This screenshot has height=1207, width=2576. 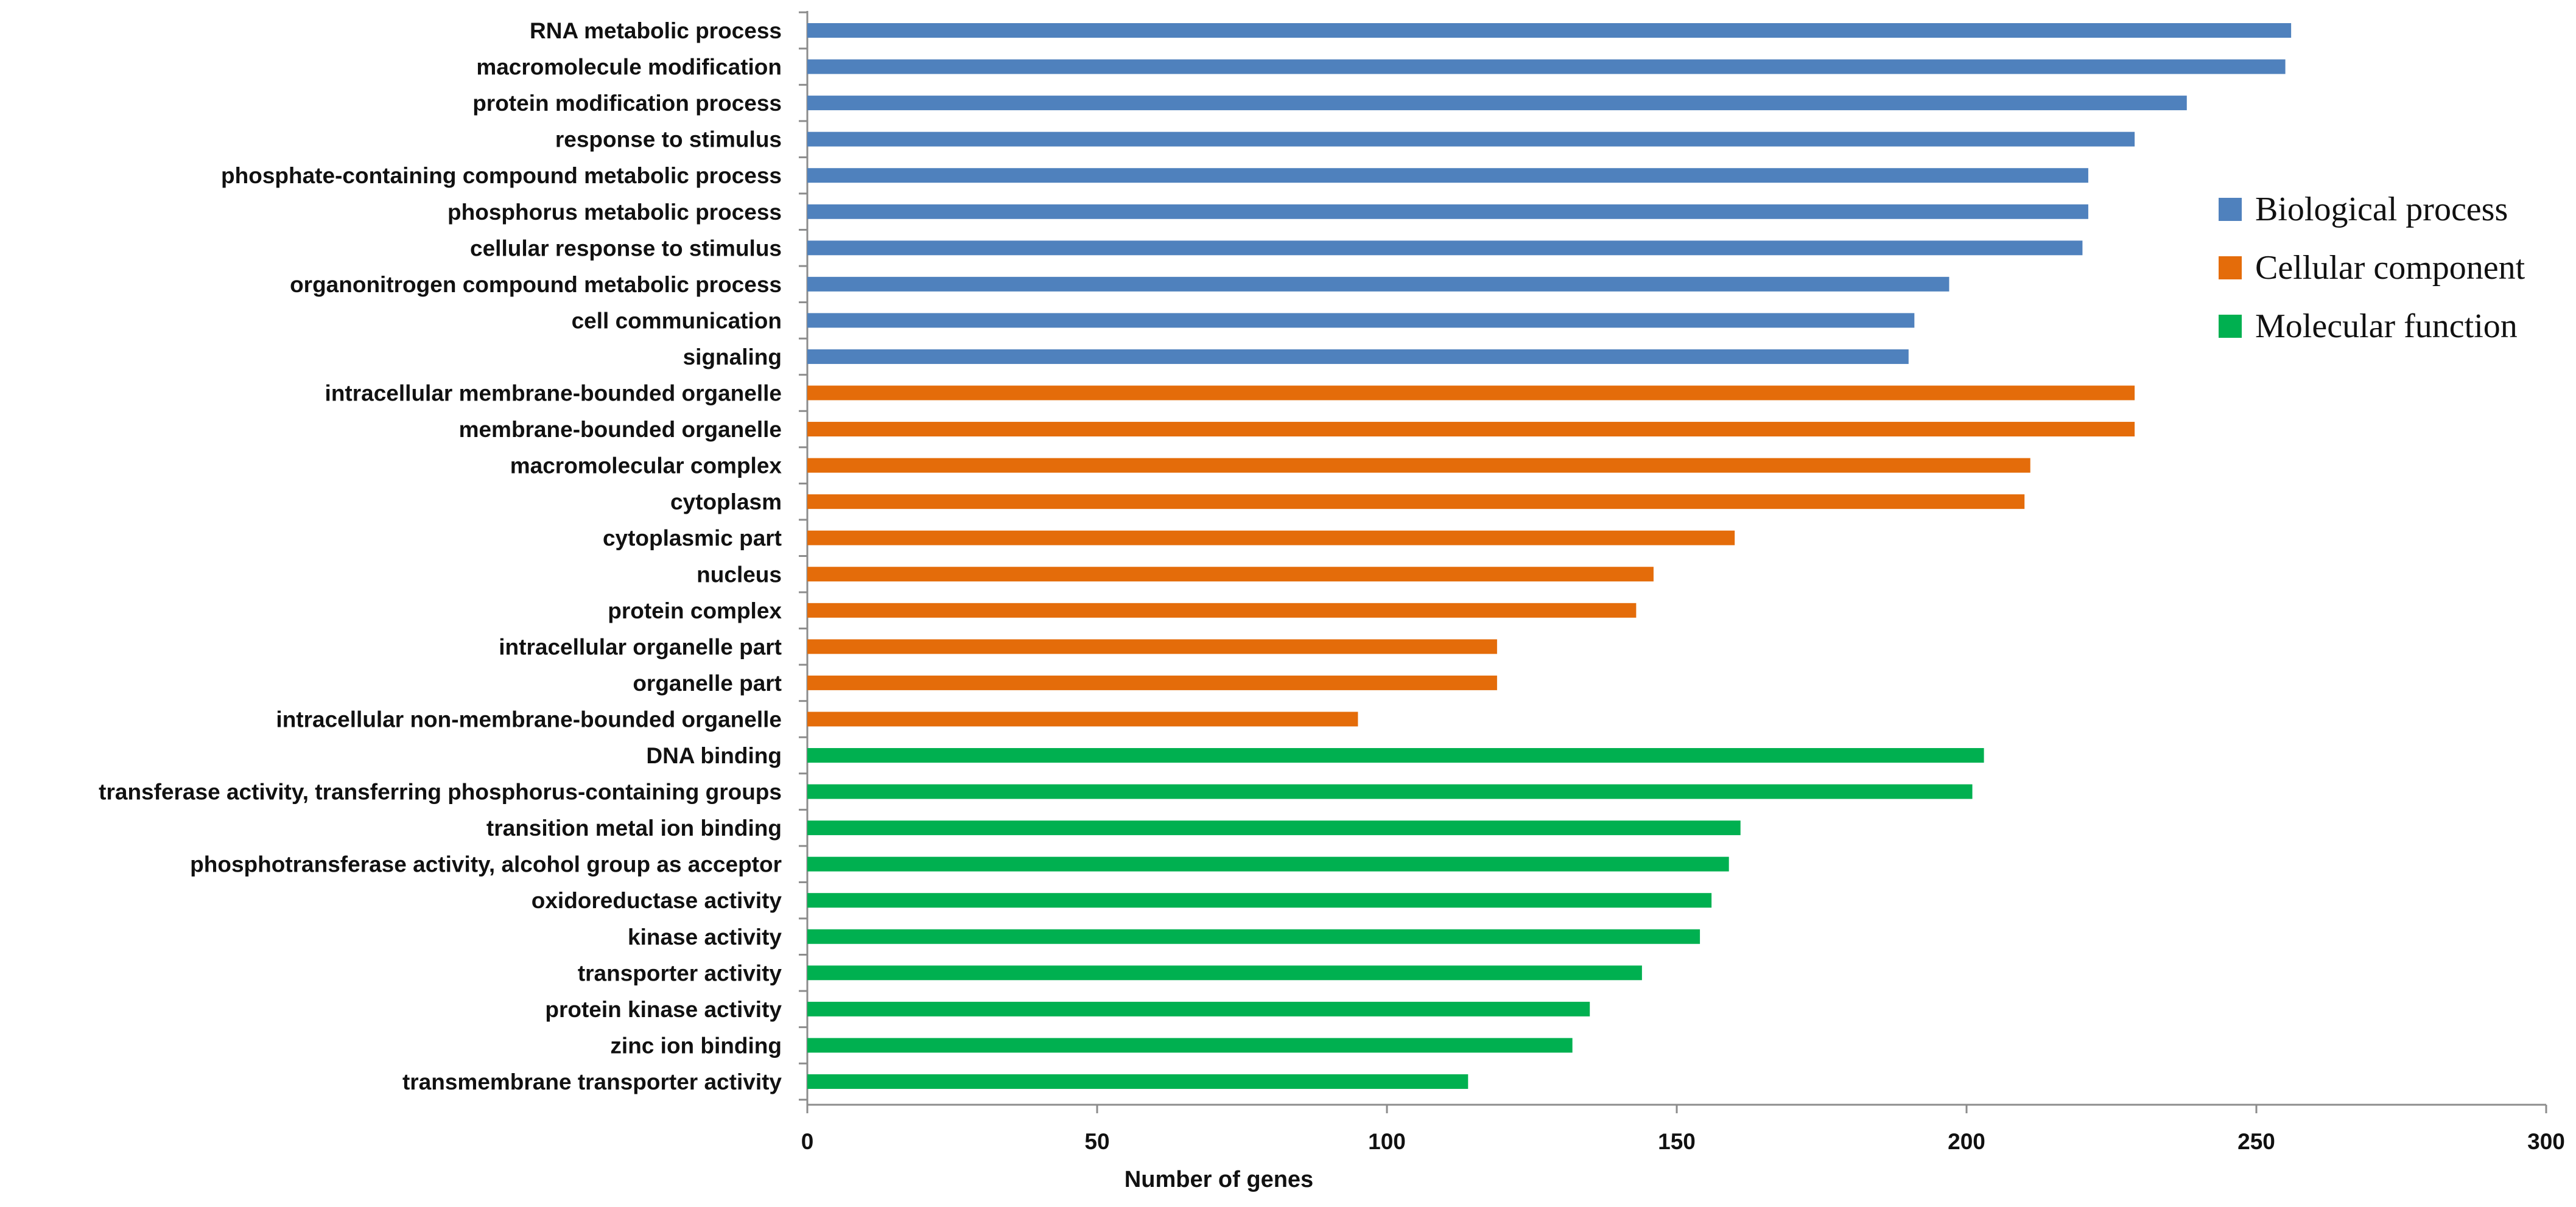 What do you see at coordinates (707, 683) in the screenshot?
I see `category-label: organelle part` at bounding box center [707, 683].